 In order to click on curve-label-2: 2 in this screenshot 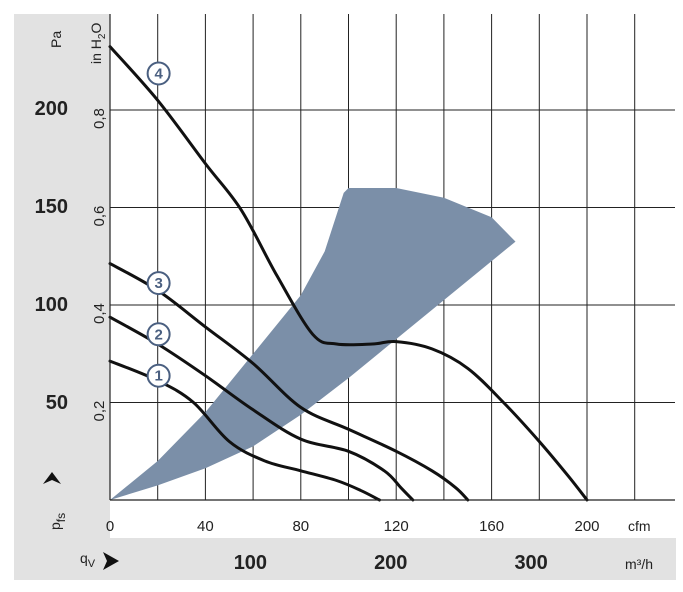, I will do `click(158, 334)`.